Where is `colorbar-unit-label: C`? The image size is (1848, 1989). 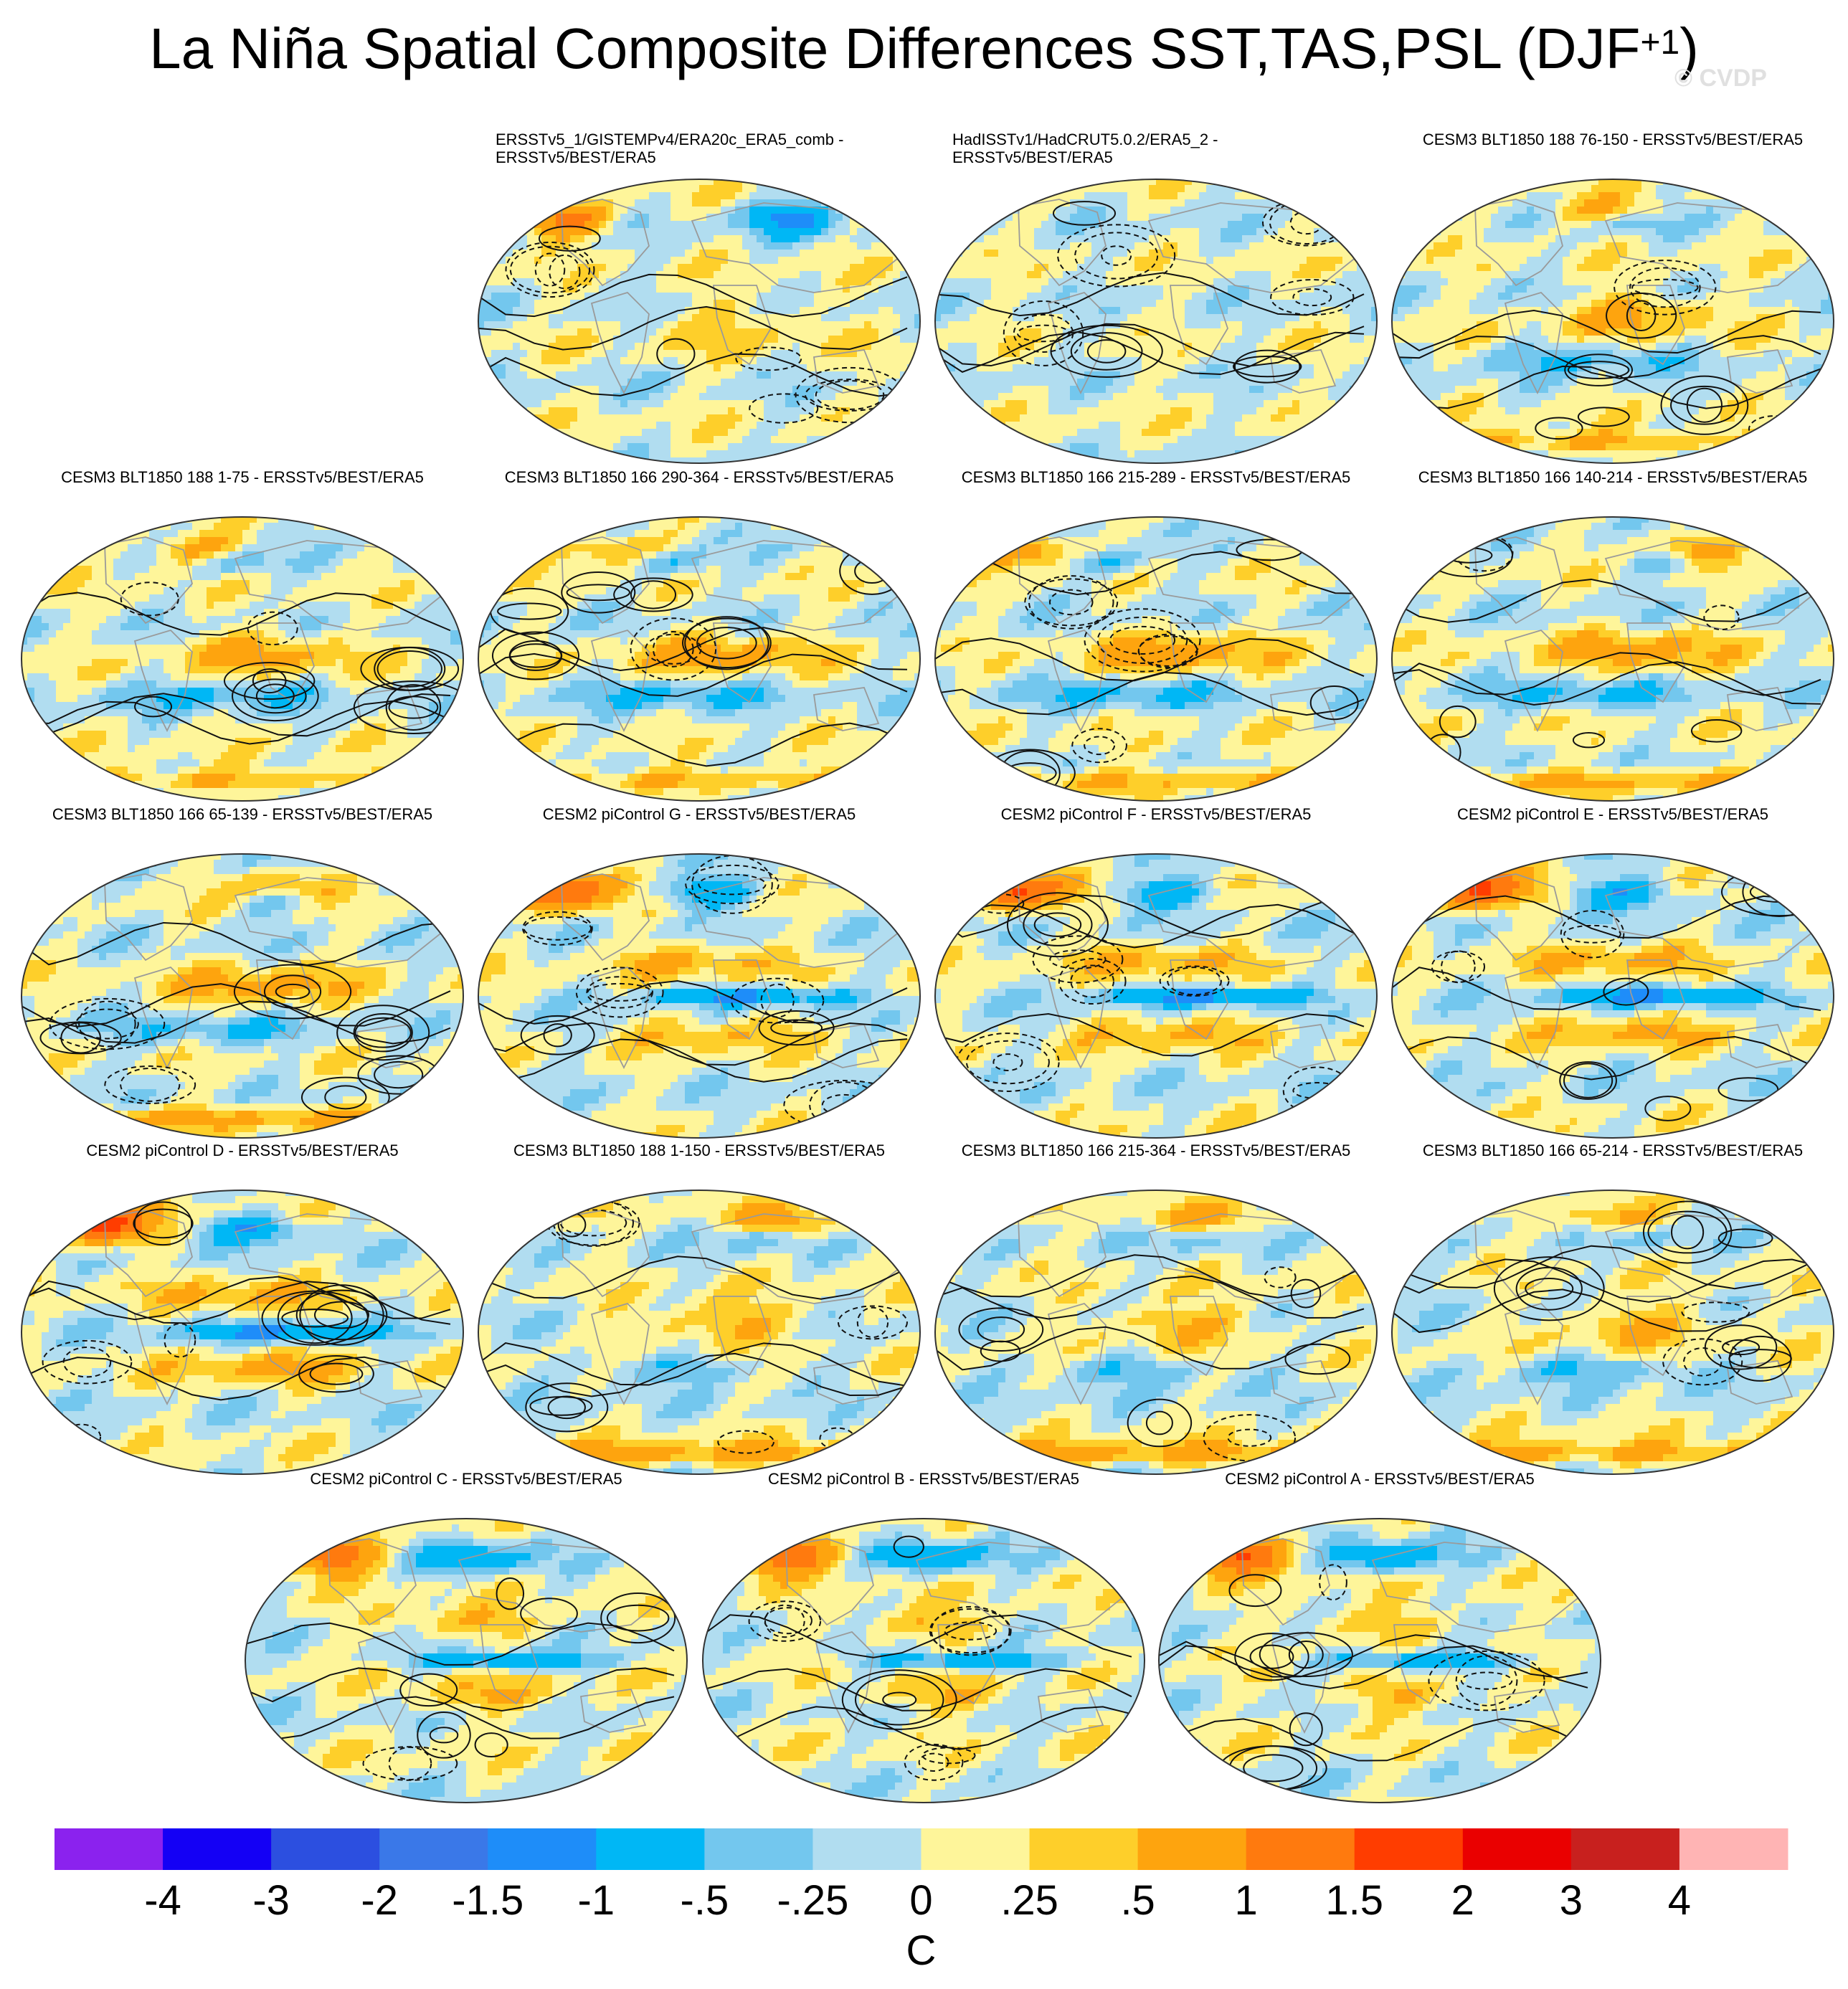
colorbar-unit-label: C is located at coordinates (921, 1950).